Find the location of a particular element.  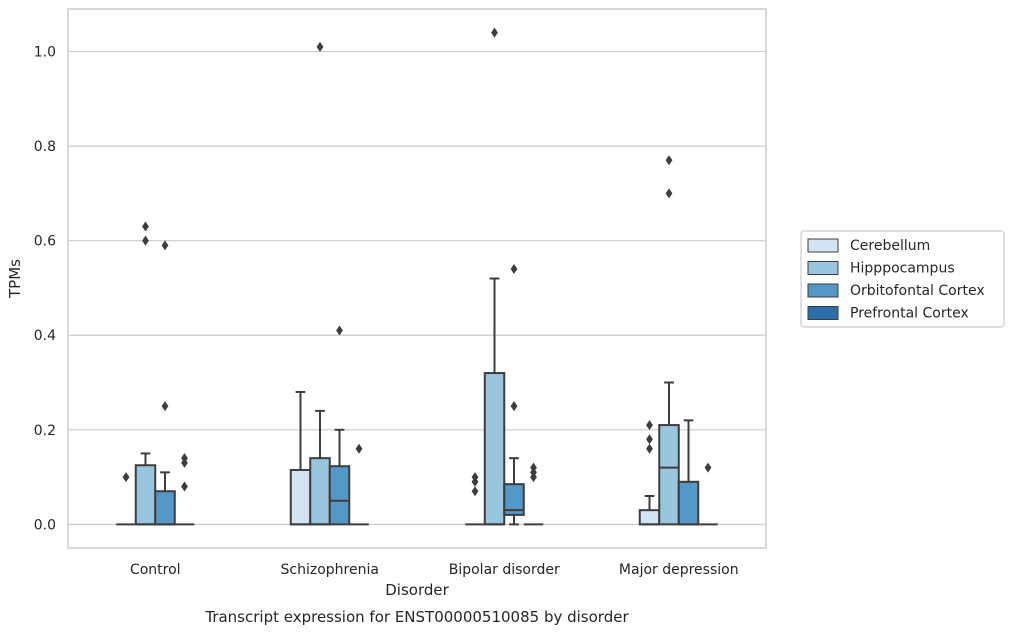

legend-label: Hipppocampus is located at coordinates (902, 269).